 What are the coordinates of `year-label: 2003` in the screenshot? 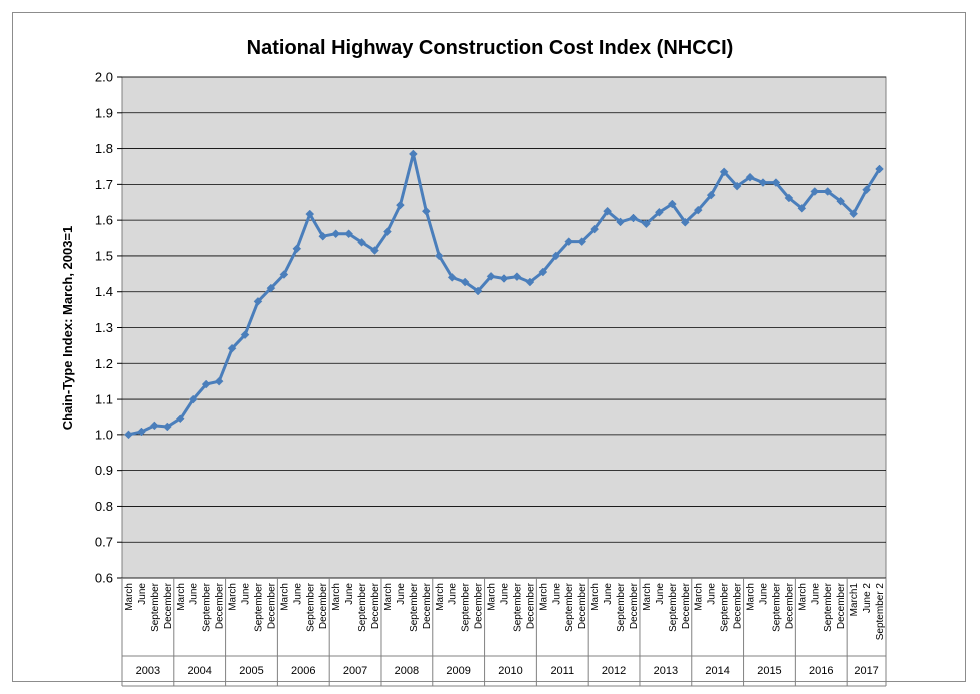 It's located at (148, 671).